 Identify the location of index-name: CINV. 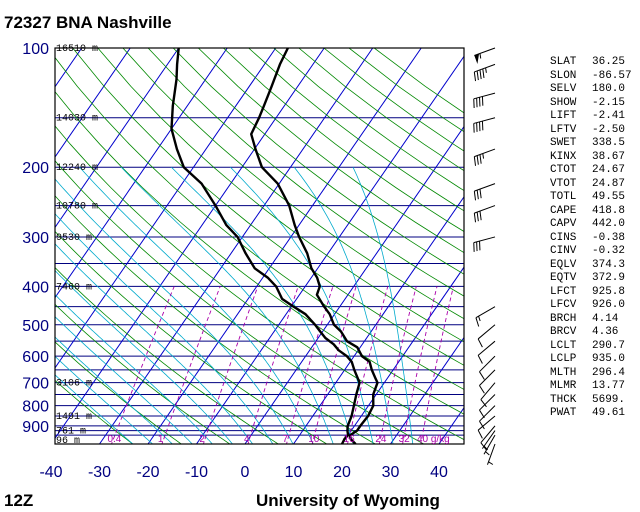
(563, 251).